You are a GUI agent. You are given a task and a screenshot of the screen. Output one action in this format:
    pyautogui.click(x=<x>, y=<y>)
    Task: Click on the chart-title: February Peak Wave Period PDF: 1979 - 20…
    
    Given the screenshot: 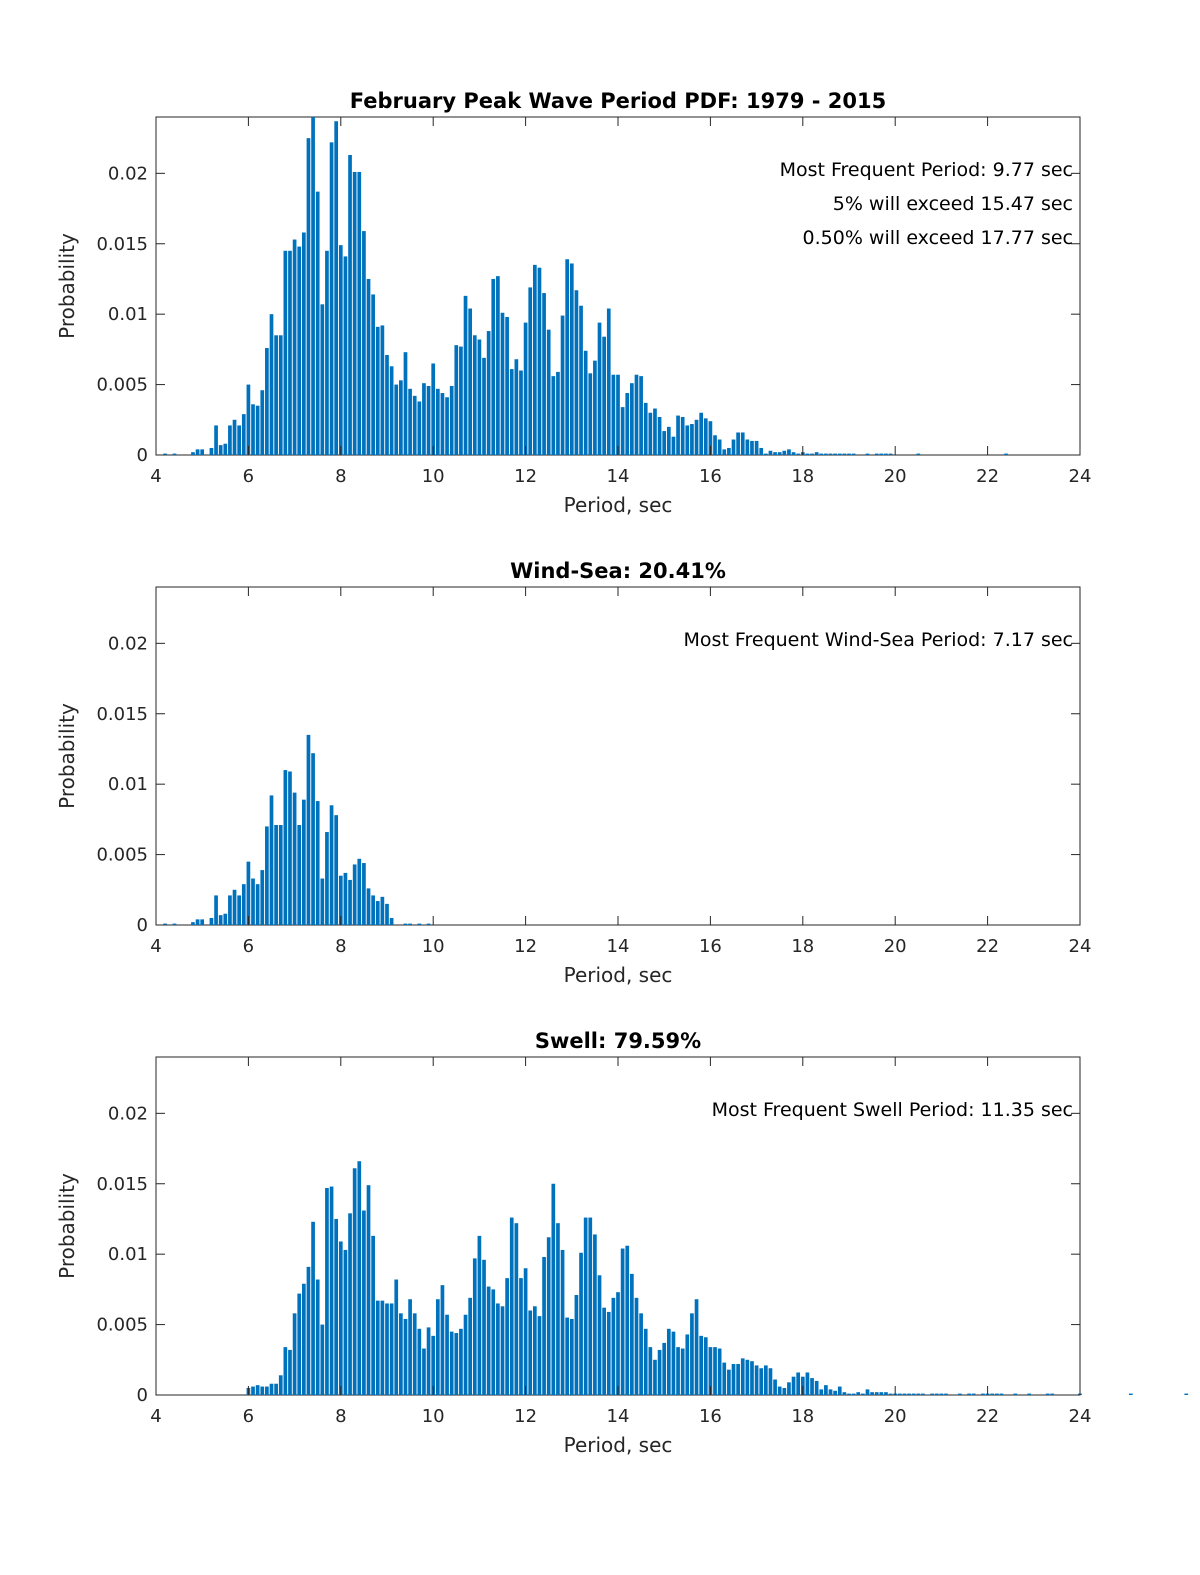 What is the action you would take?
    pyautogui.click(x=618, y=101)
    